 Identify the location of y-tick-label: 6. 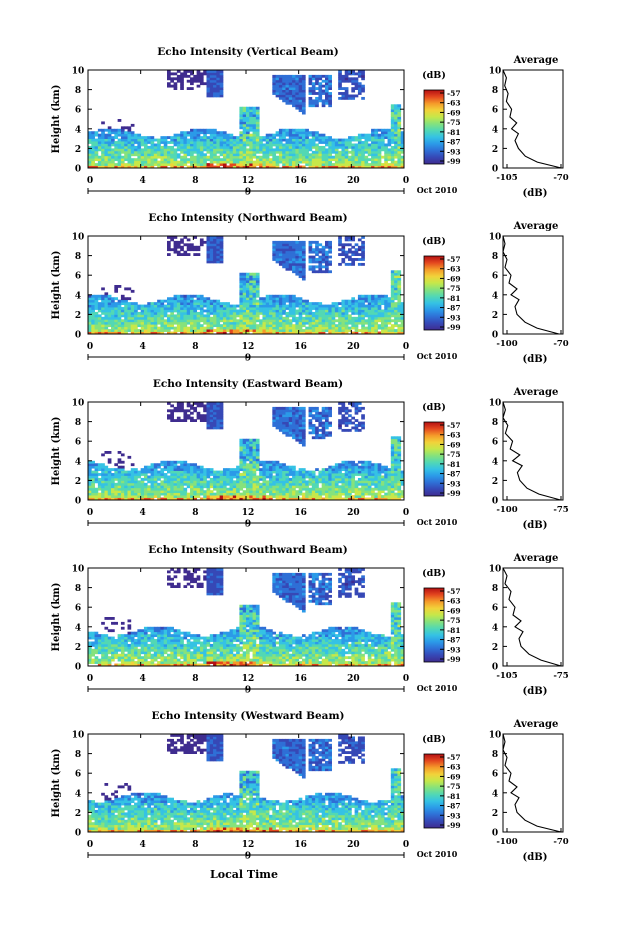
(78, 277).